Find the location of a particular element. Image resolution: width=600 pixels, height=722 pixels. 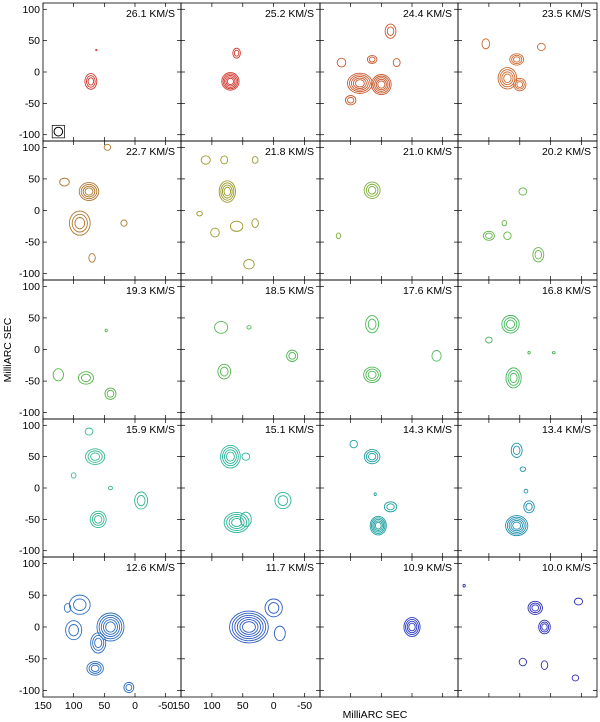

x-axis-label: MilliARC SEC is located at coordinates (375, 715).